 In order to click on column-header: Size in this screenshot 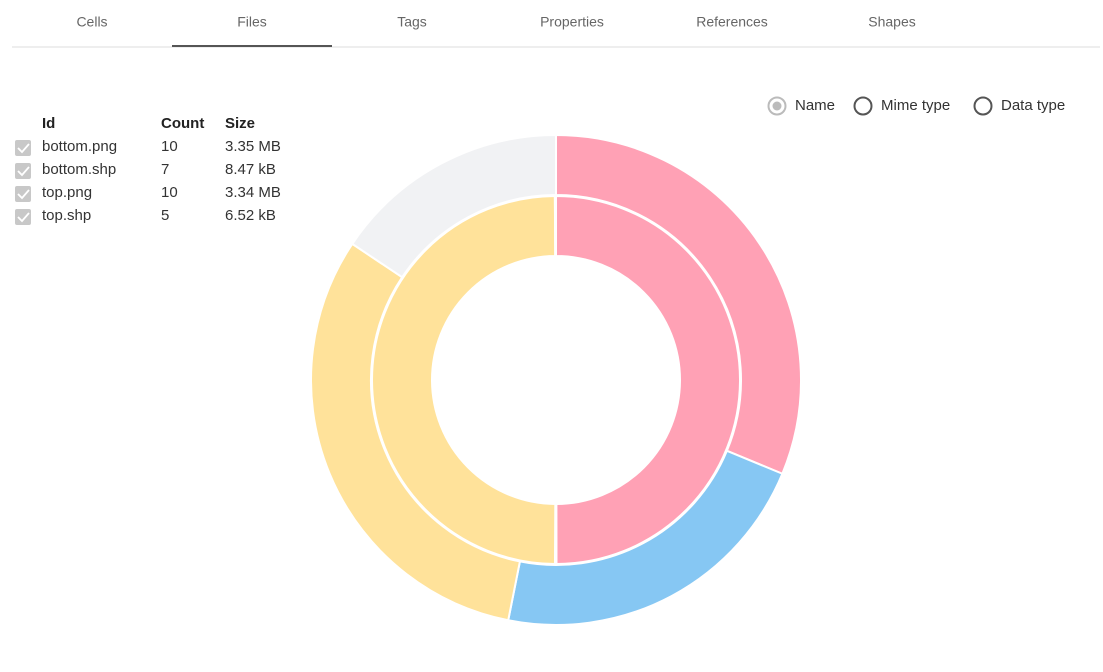, I will do `click(240, 123)`.